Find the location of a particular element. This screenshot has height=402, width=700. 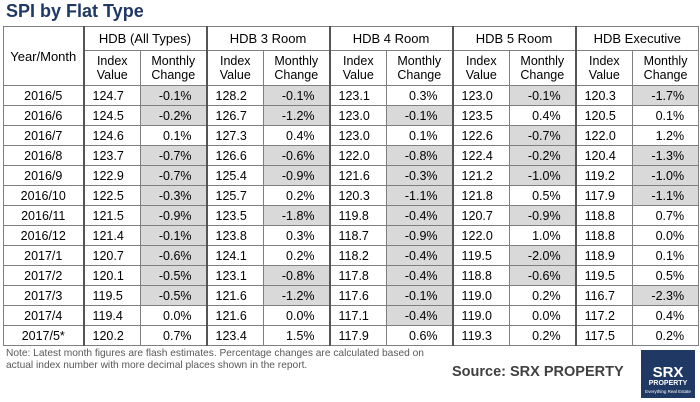

value-cell: 124.7 is located at coordinates (111, 95).